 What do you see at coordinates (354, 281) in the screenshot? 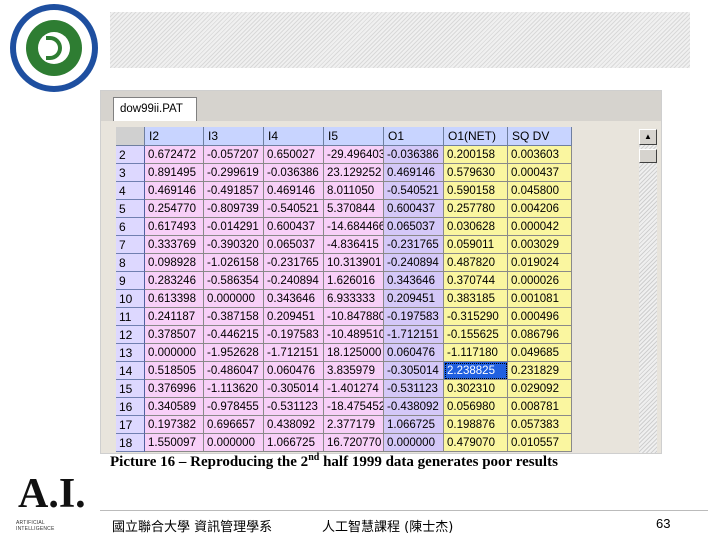
I see `grid-cell: 1.626016` at bounding box center [354, 281].